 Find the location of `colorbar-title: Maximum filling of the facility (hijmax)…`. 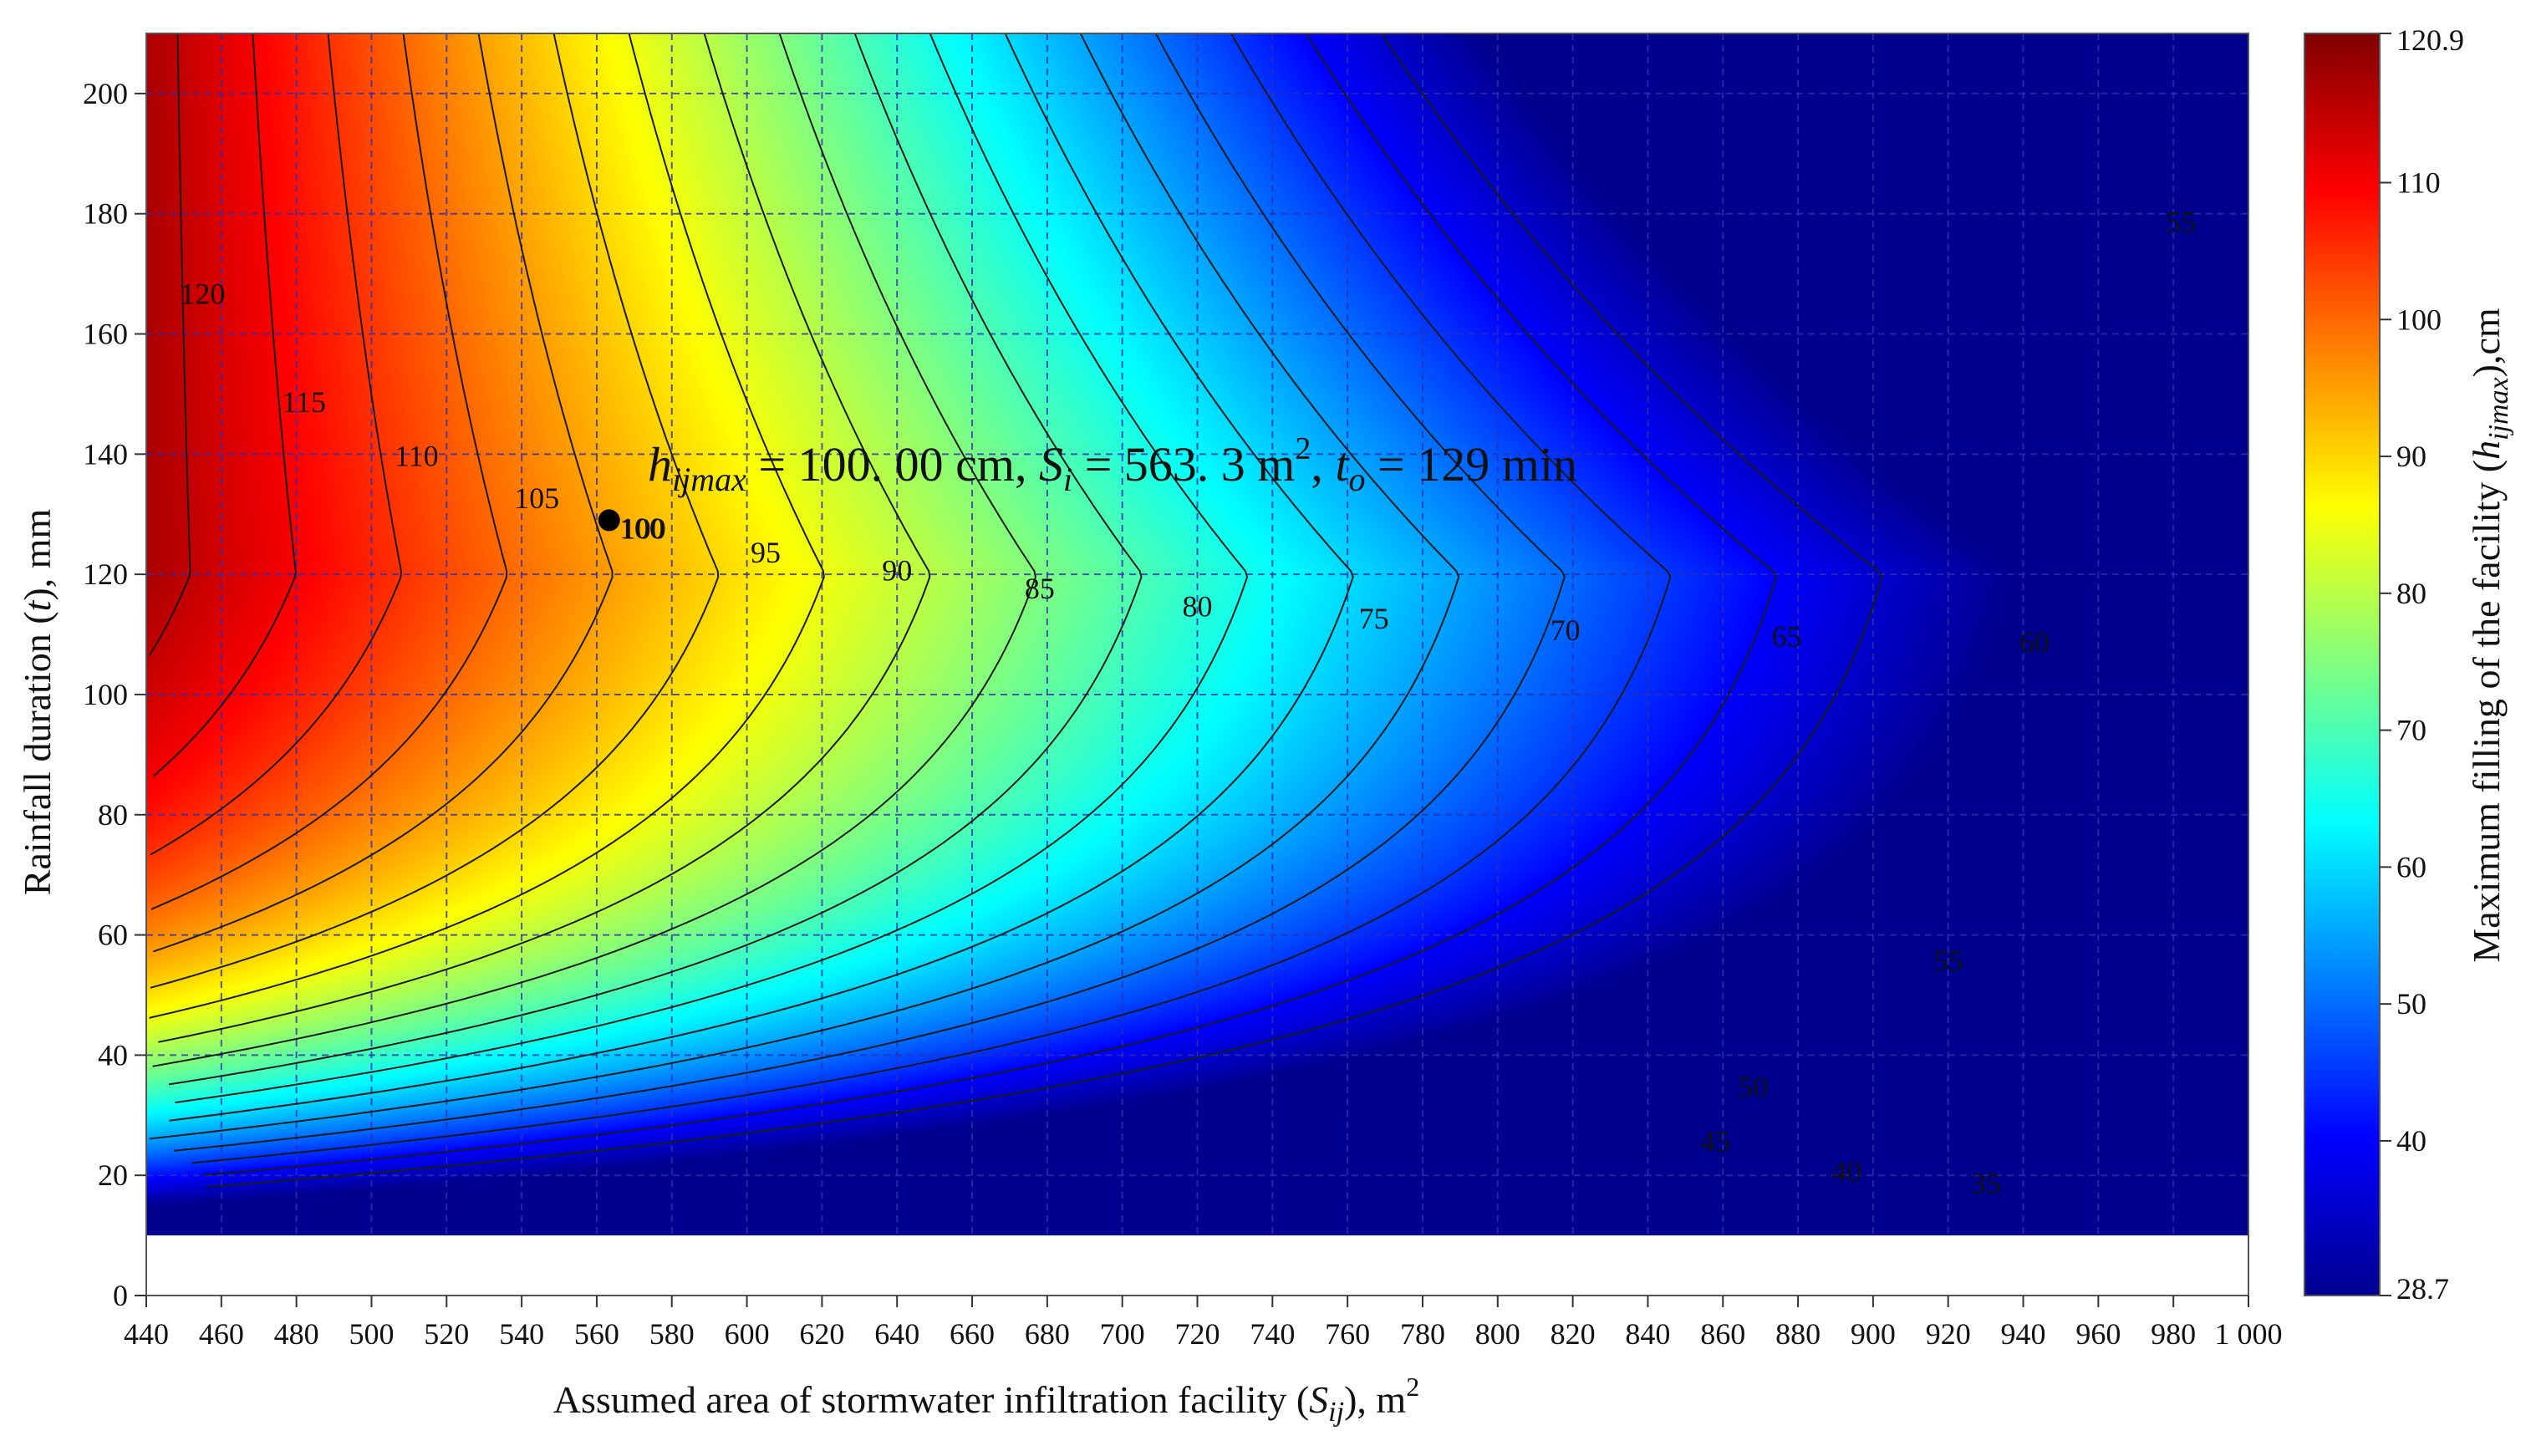

colorbar-title: Maximum filling of the facility (hijmax)… is located at coordinates (2489, 635).